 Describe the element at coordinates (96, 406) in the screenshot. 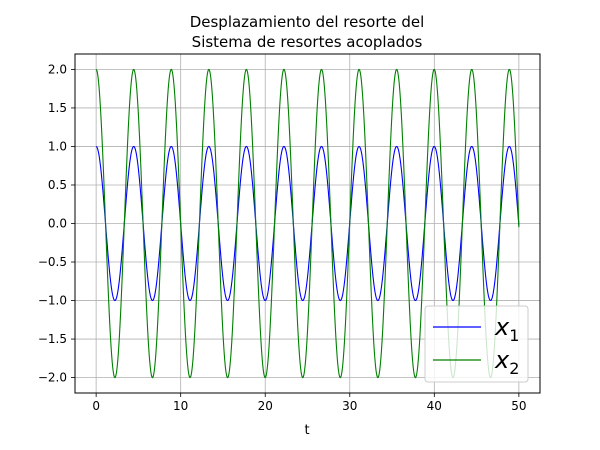

I see `x-tick-label: 0` at that location.